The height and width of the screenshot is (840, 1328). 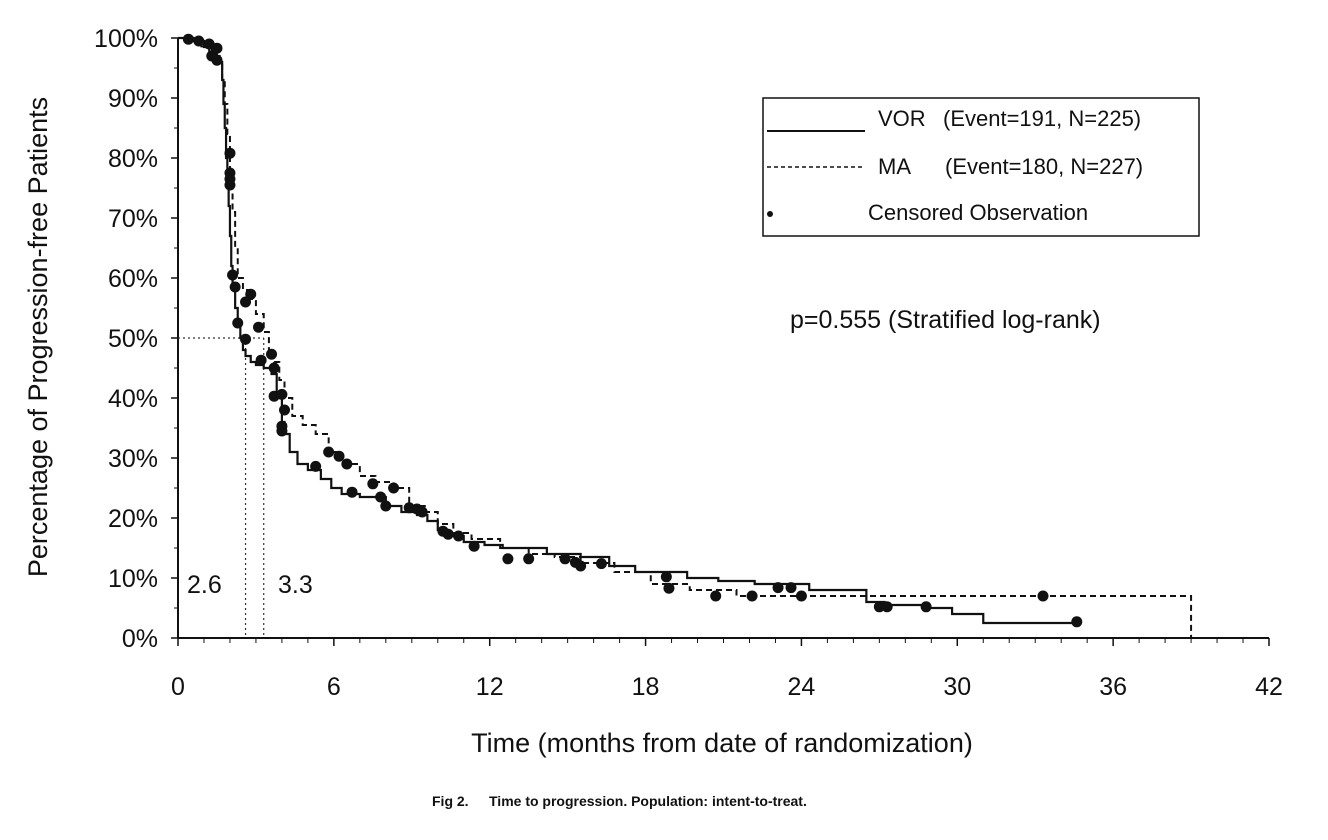 I want to click on y-tick-label: 100%, so click(x=126, y=39).